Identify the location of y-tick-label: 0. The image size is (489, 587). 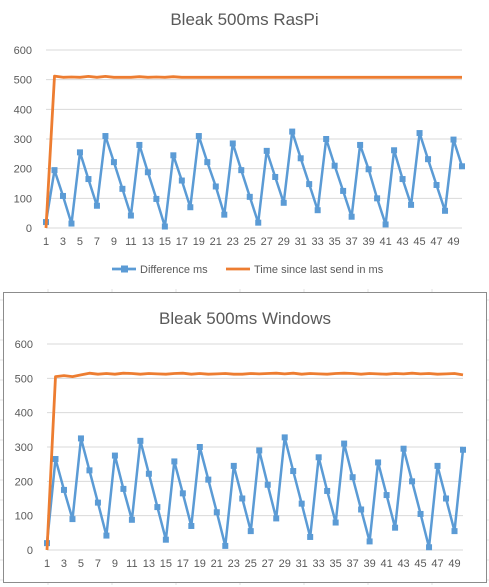
(29, 229).